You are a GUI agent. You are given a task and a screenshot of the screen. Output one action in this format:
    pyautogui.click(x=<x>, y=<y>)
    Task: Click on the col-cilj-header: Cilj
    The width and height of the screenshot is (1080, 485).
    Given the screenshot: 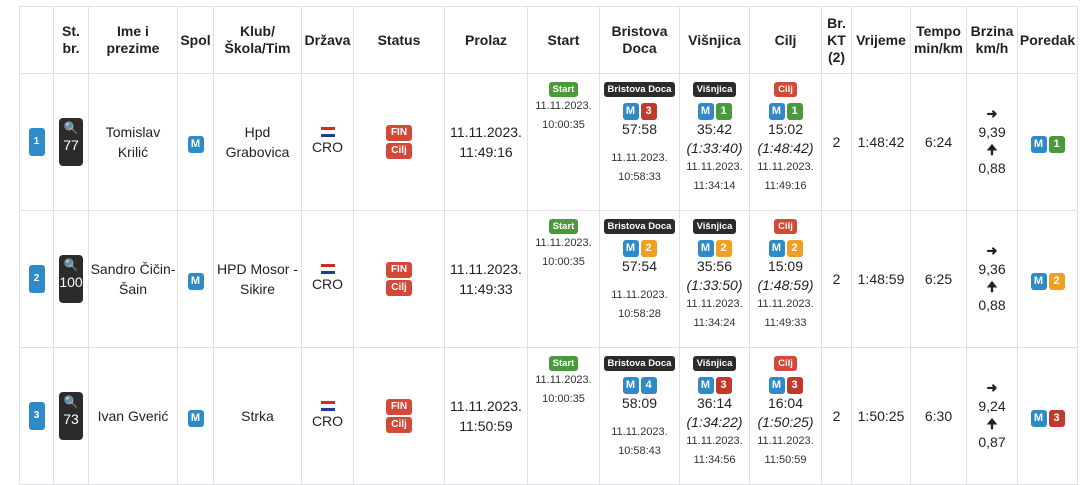 What is the action you would take?
    pyautogui.click(x=785, y=40)
    